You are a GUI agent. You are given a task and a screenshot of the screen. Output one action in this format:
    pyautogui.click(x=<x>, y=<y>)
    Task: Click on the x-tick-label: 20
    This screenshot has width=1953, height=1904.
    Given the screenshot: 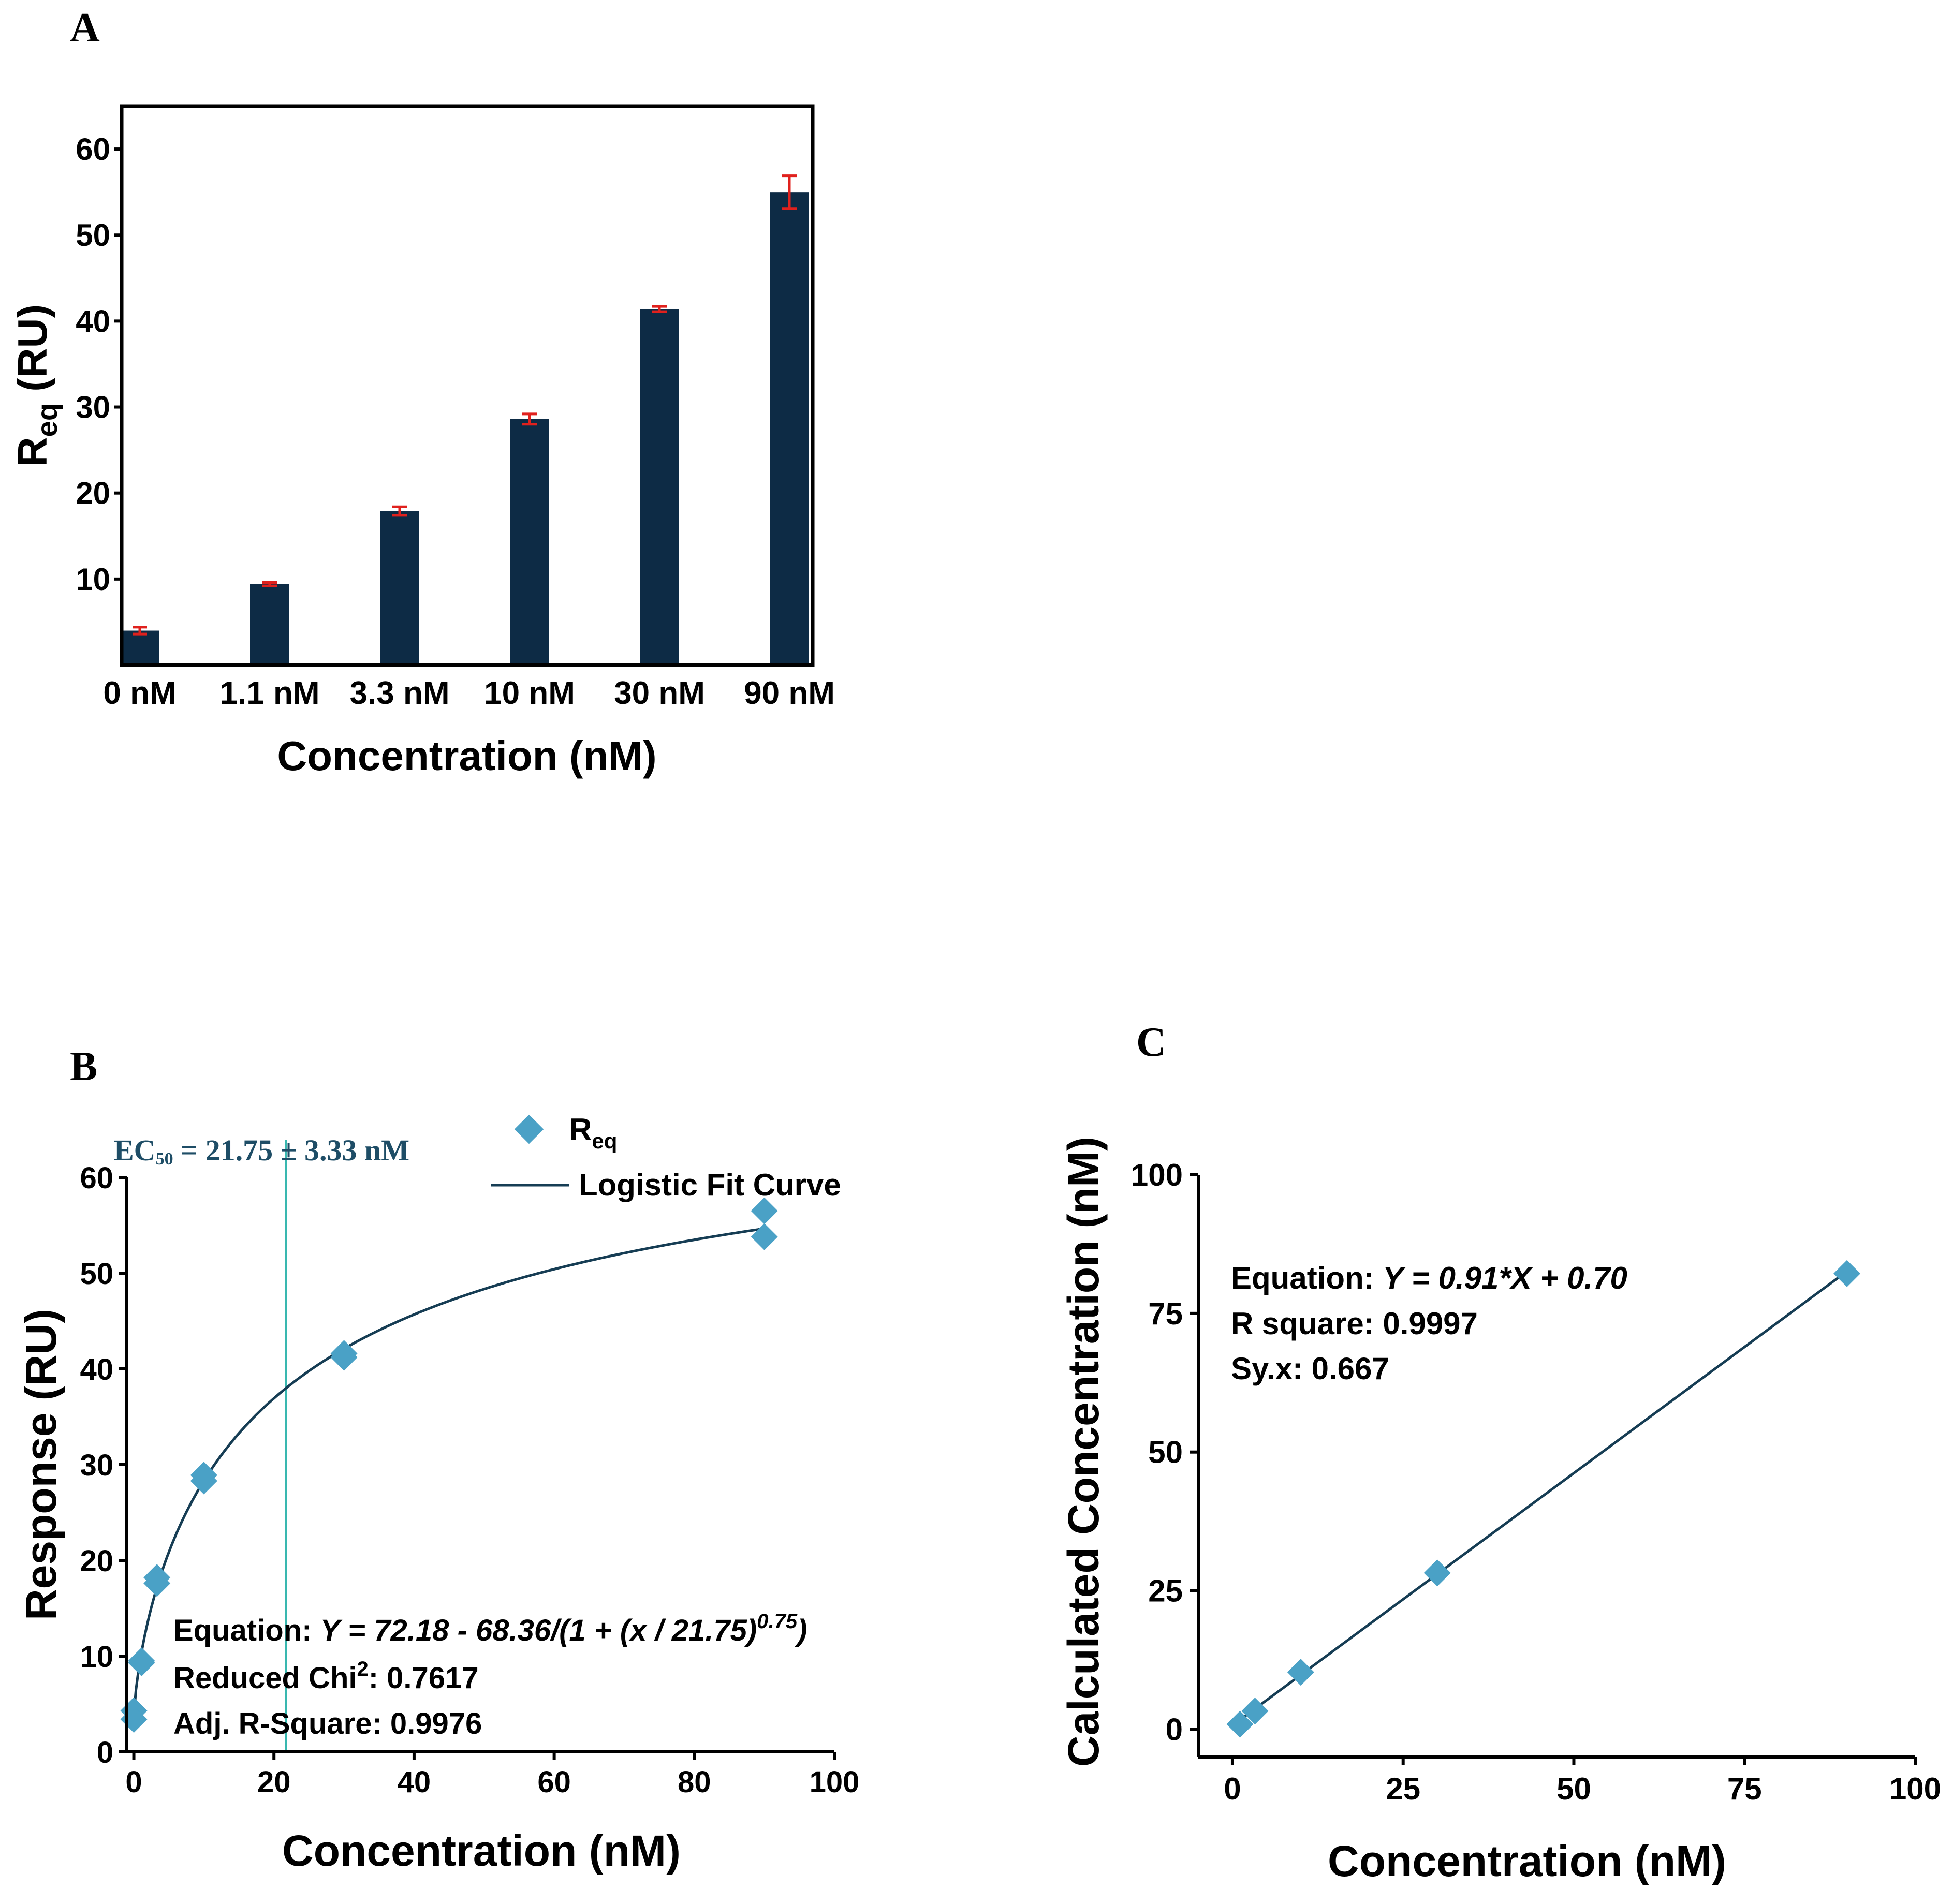 What is the action you would take?
    pyautogui.click(x=274, y=1782)
    